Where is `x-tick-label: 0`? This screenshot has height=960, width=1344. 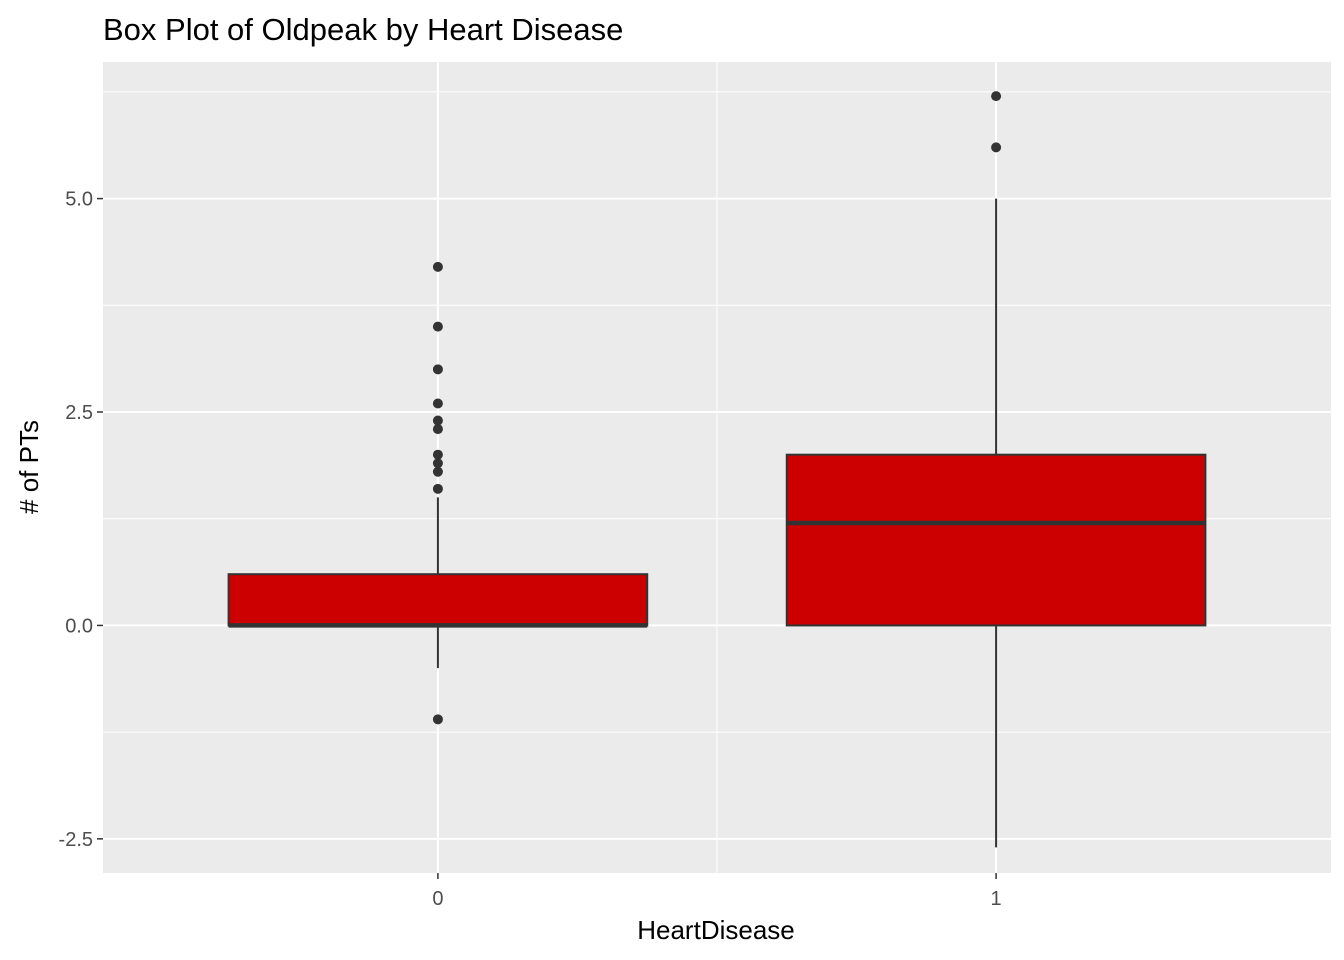 x-tick-label: 0 is located at coordinates (437, 899).